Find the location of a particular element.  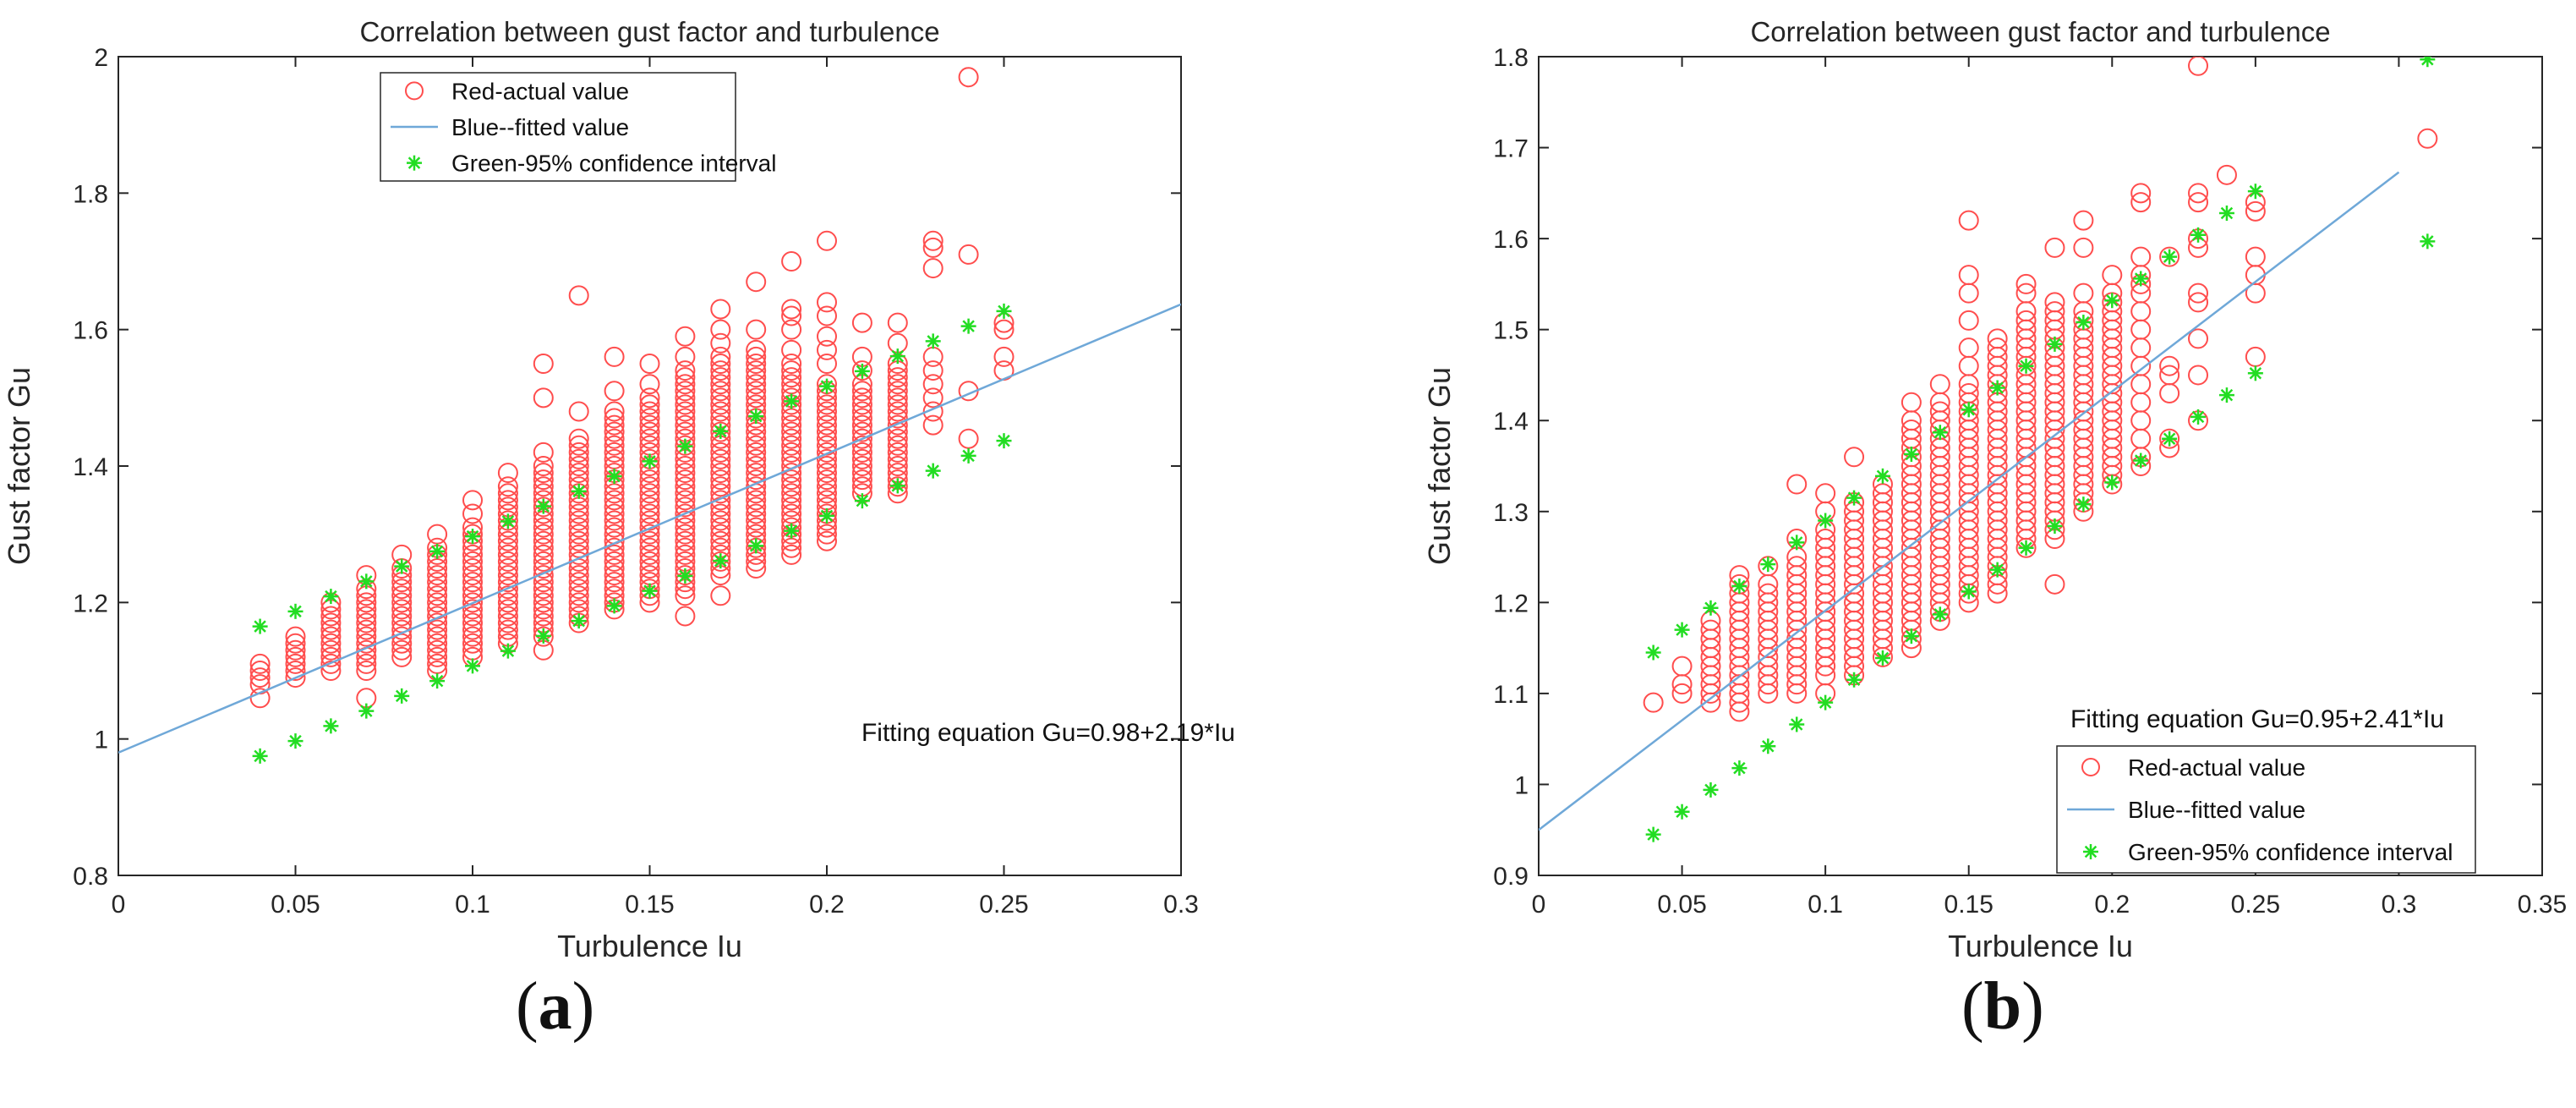

y-axis-label: Gust factor Gu is located at coordinates (1439, 466).